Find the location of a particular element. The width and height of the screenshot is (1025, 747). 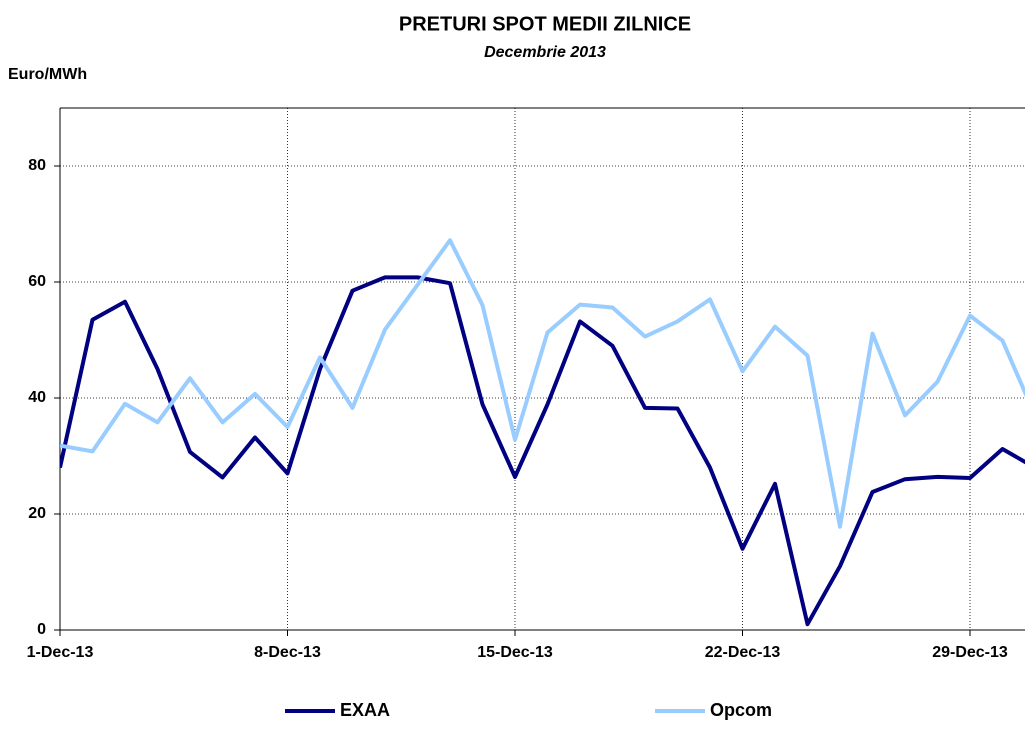

x-tick-label: 22-Dec-13 is located at coordinates (743, 652).